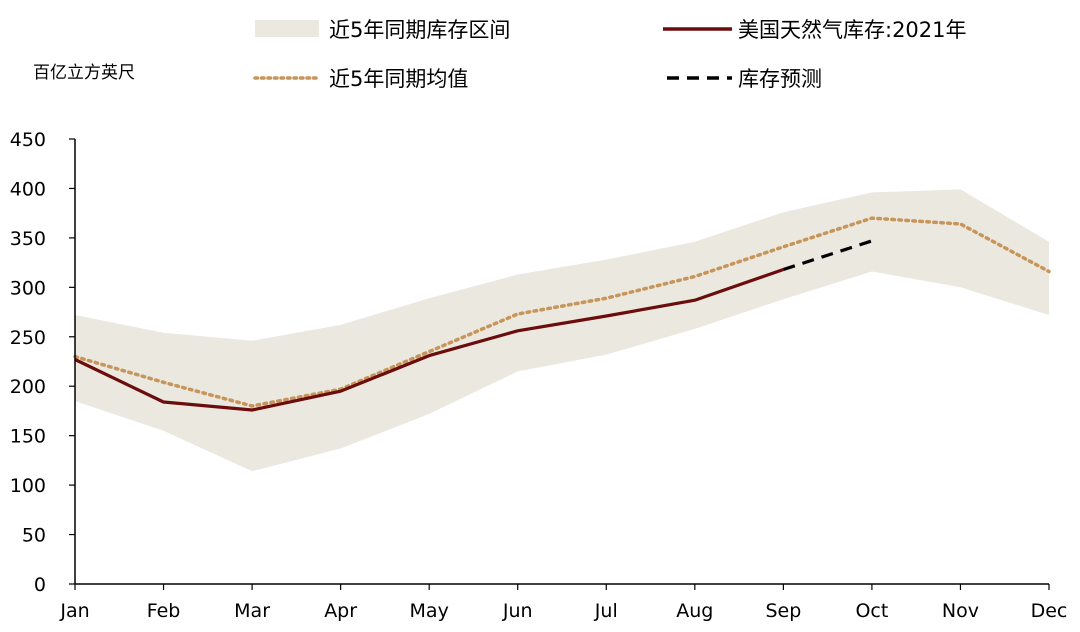 The image size is (1080, 632). Describe the element at coordinates (34, 536) in the screenshot. I see `y-tick-label: 50` at that location.